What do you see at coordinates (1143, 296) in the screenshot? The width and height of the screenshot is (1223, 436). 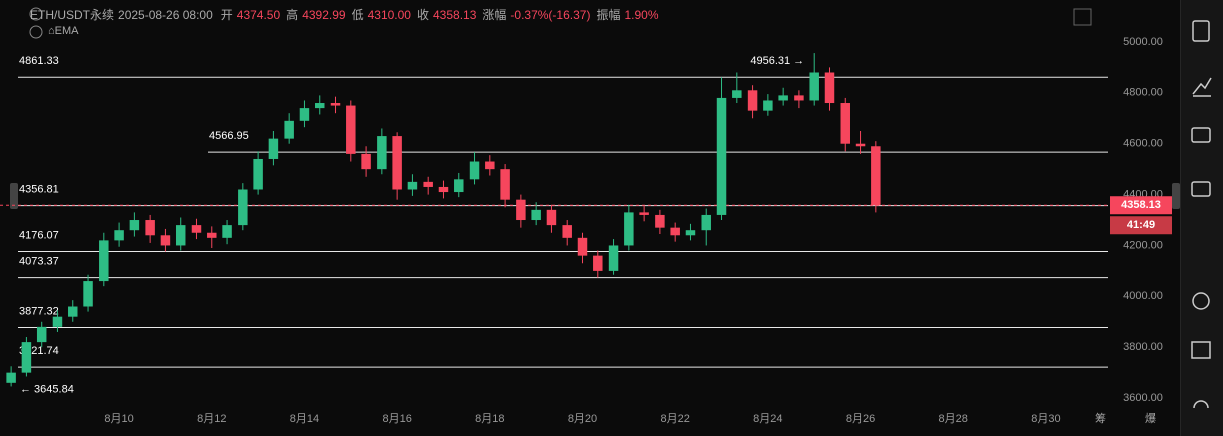 I see `y-tick-label: 4000.00` at bounding box center [1143, 296].